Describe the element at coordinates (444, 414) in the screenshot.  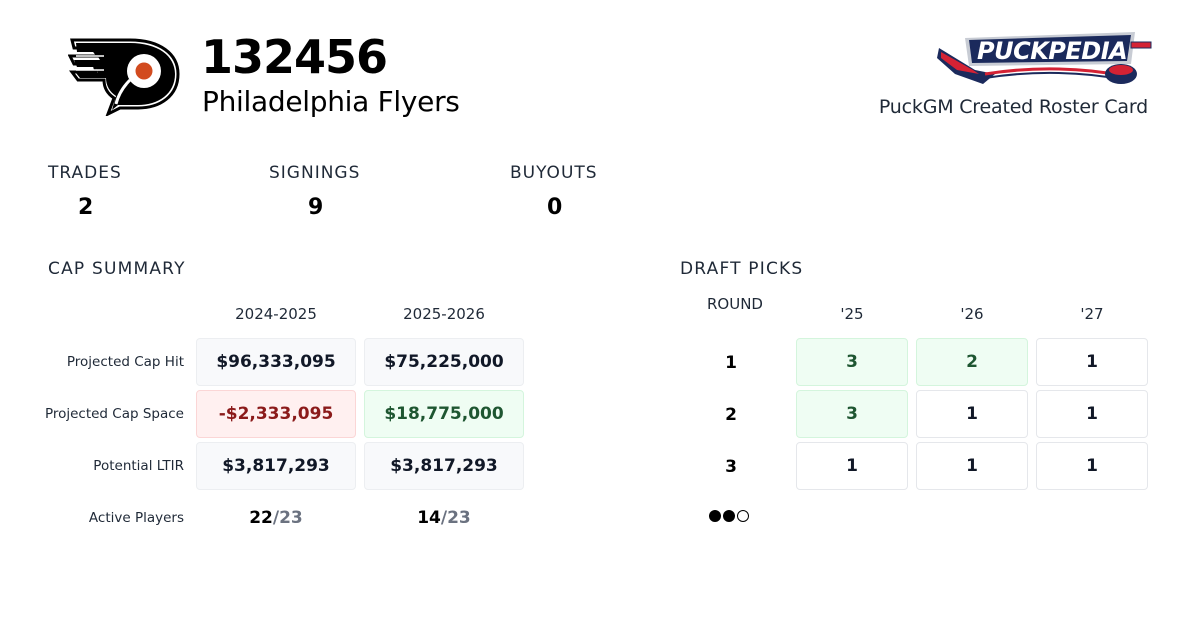
I see `cap-space-cell-positive: $18,775,000` at that location.